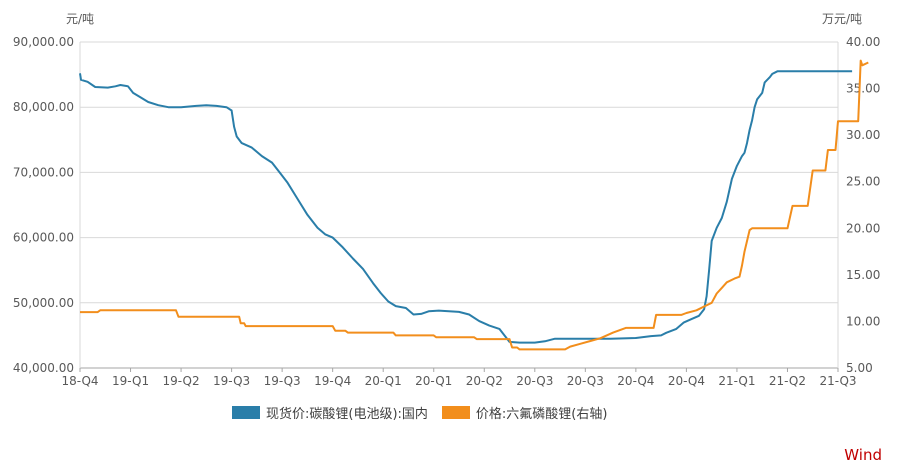  I want to click on y-right-tick-label: 20.00, so click(863, 228).